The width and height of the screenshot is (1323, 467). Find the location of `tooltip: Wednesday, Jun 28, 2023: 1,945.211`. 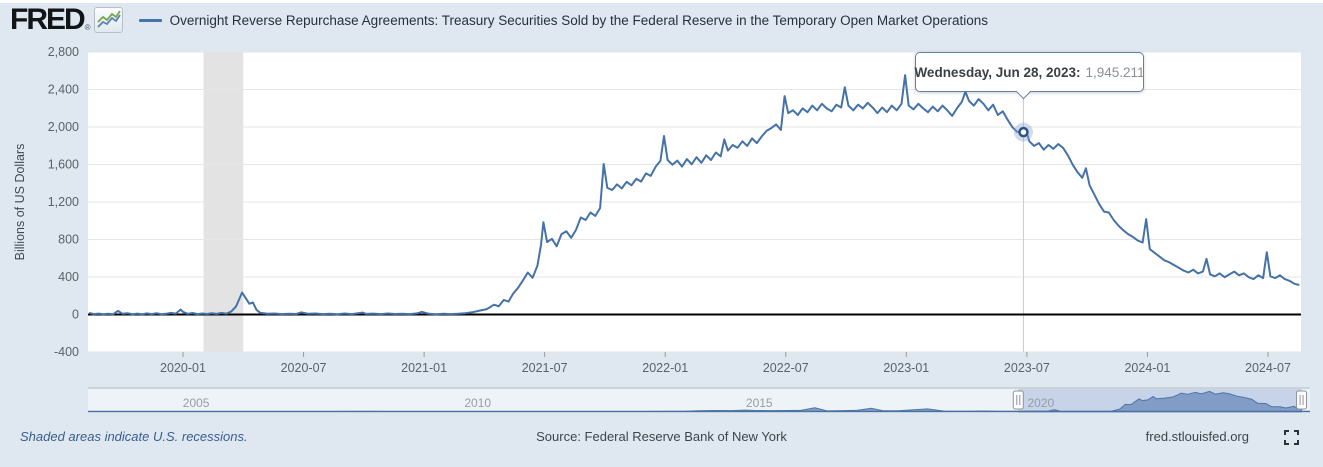

tooltip: Wednesday, Jun 28, 2023: 1,945.211 is located at coordinates (1029, 76).